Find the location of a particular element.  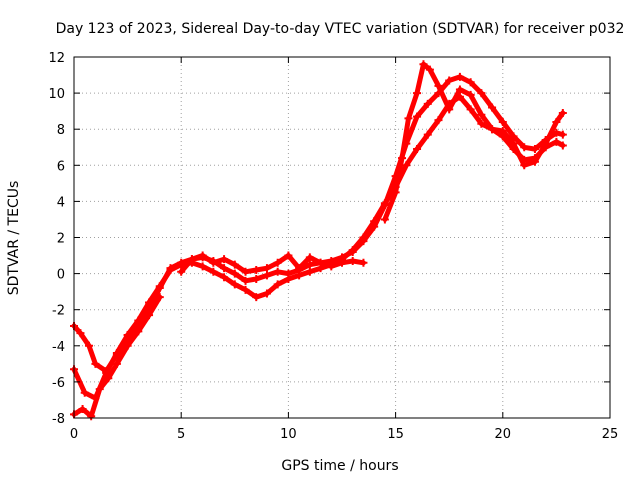

y-tick-label: 6 is located at coordinates (61, 166).